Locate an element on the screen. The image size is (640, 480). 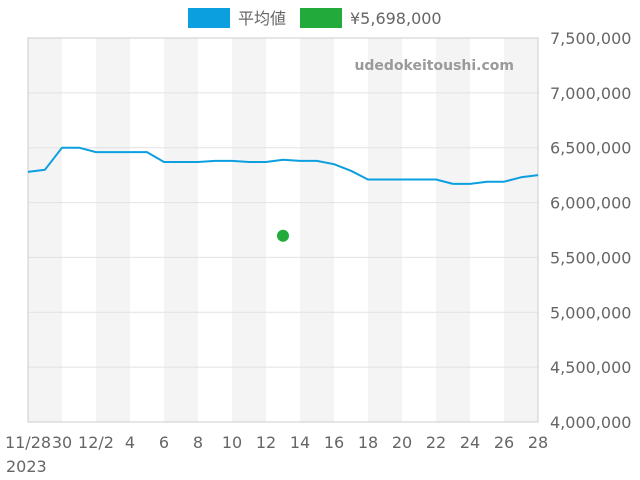
y-tick-label: 6,000,000 is located at coordinates (590, 203).